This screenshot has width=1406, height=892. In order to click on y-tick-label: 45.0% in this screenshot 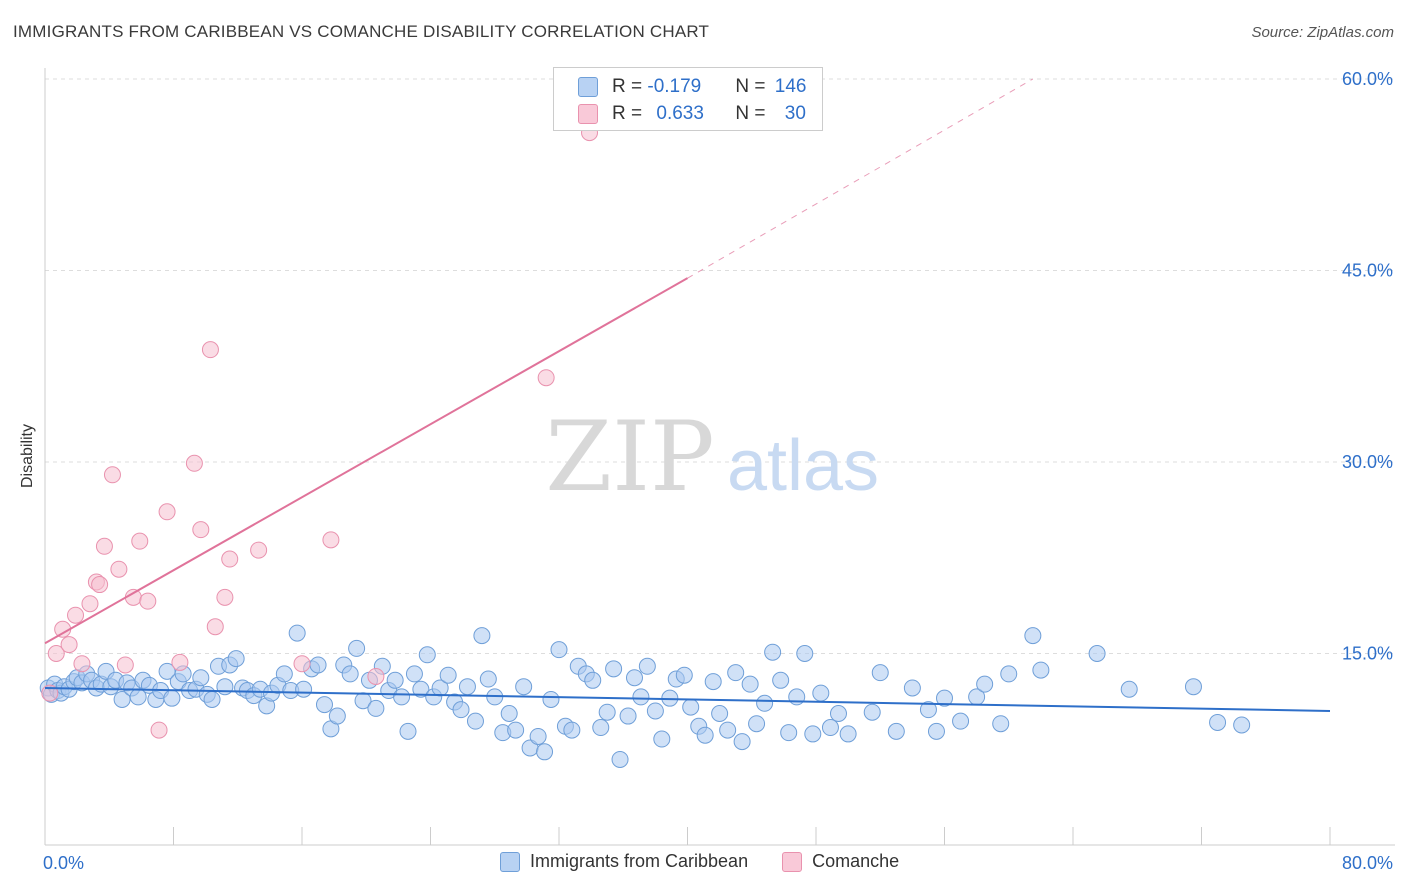, I will do `click(1367, 271)`.